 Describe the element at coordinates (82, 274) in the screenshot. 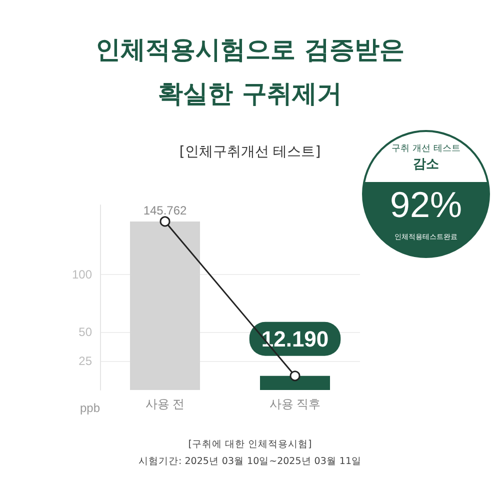

I see `y-tick-label: 100` at that location.